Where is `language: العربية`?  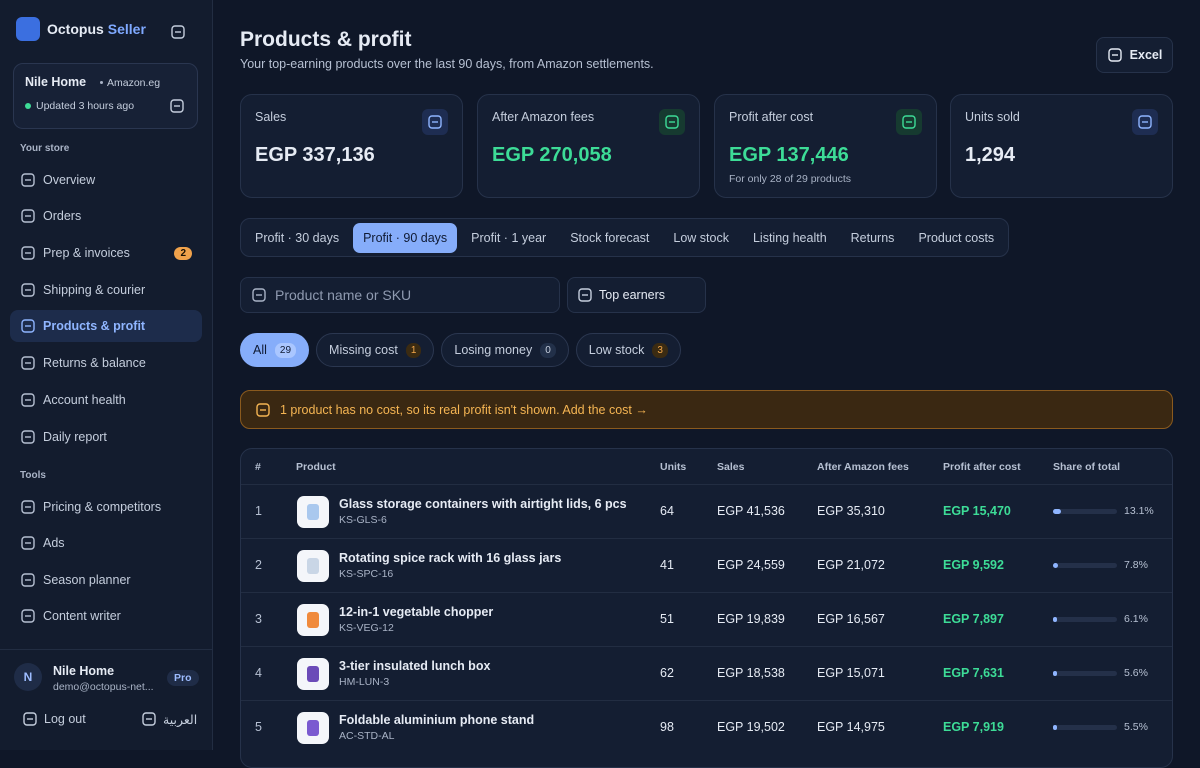 language: العربية is located at coordinates (169, 719).